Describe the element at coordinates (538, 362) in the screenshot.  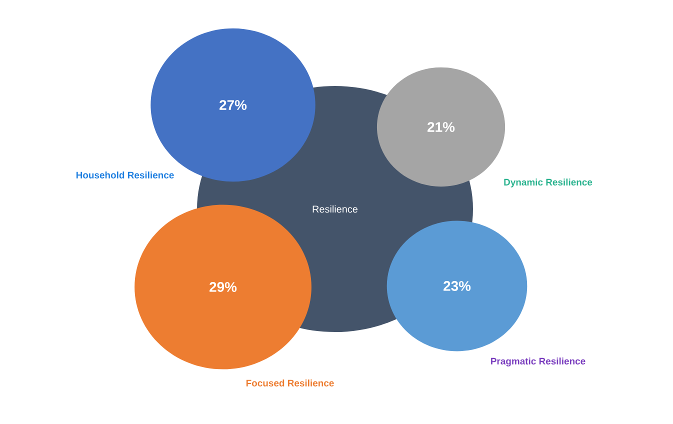
I see `category-label: Pragmatic Resilience` at that location.